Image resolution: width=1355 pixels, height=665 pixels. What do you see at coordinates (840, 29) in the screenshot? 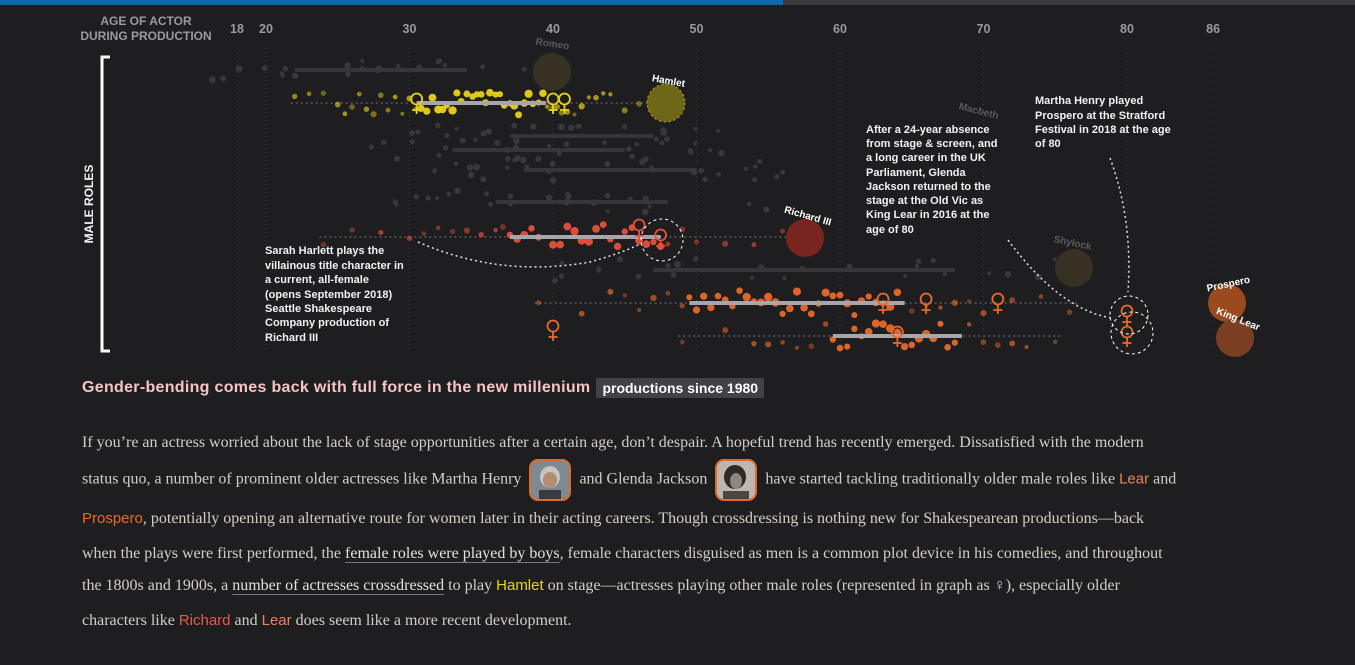
I see `x-tick-label: 60` at bounding box center [840, 29].